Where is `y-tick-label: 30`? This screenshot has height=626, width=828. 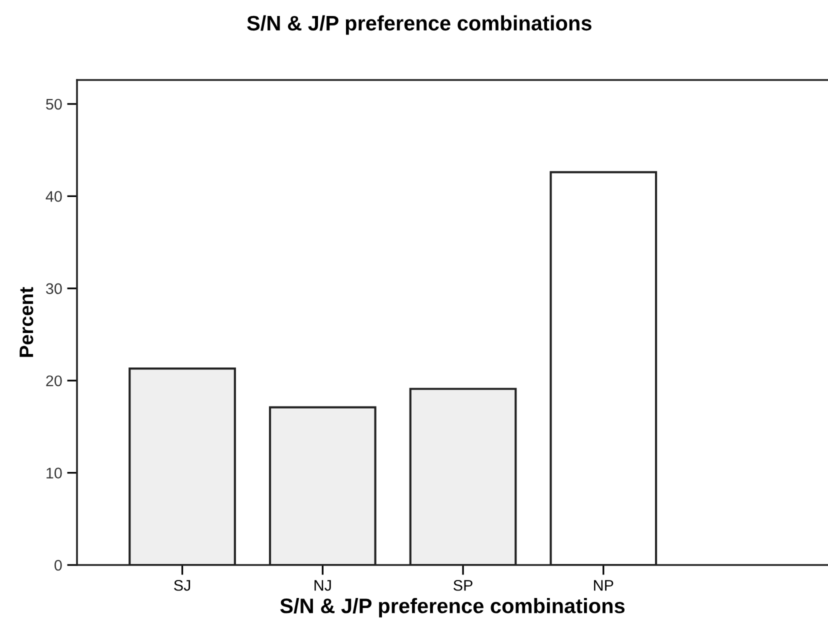 y-tick-label: 30 is located at coordinates (54, 288).